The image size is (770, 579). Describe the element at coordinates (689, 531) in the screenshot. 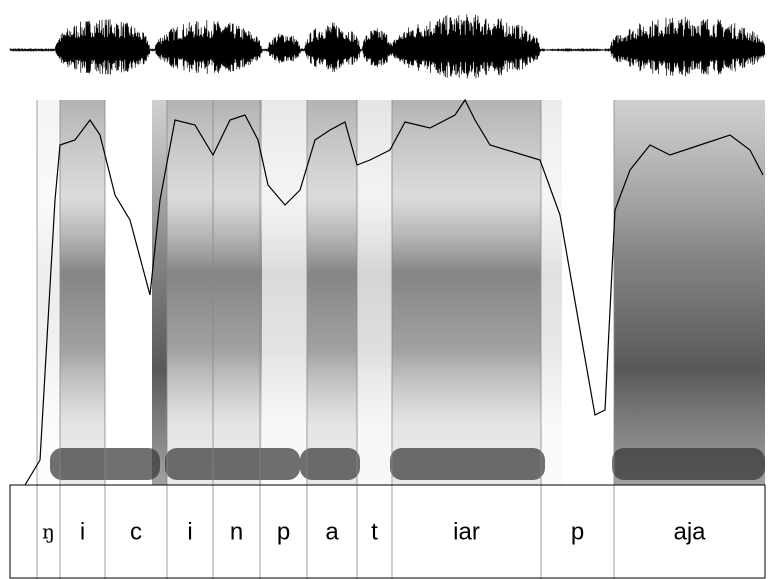

I see `segment-label: aja` at that location.